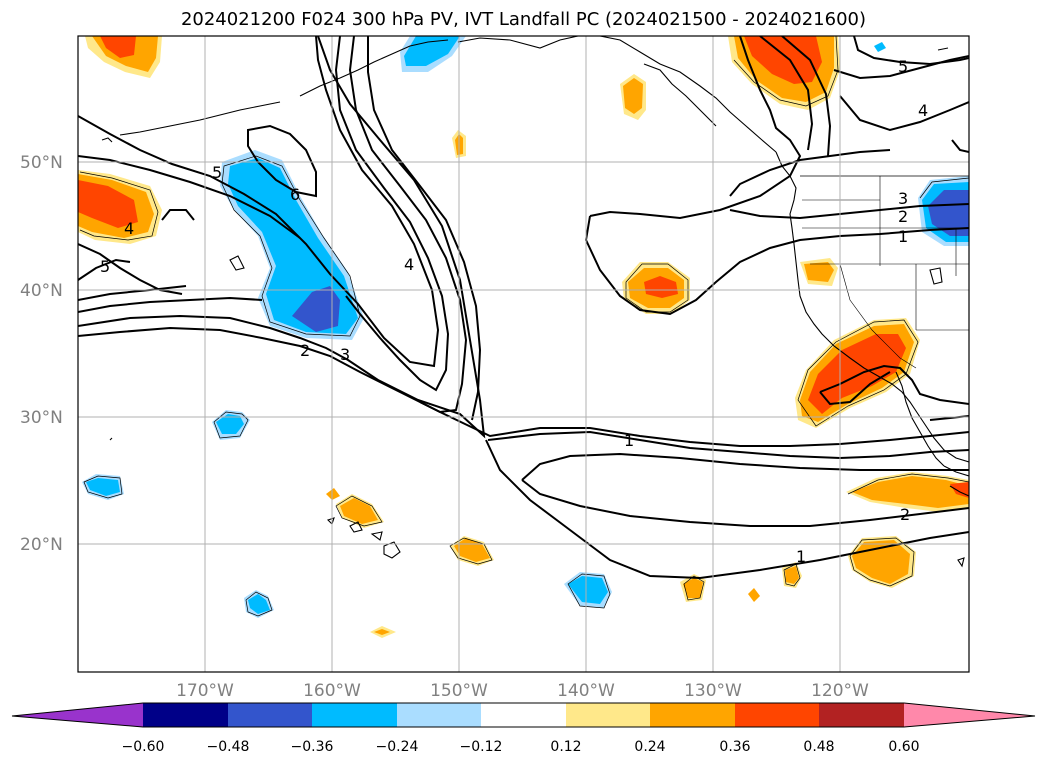 The height and width of the screenshot is (765, 1047). I want to click on lon-tick-labels: 170°W 160°W 150°W 140°W 130°W 120°W, so click(522, 691).